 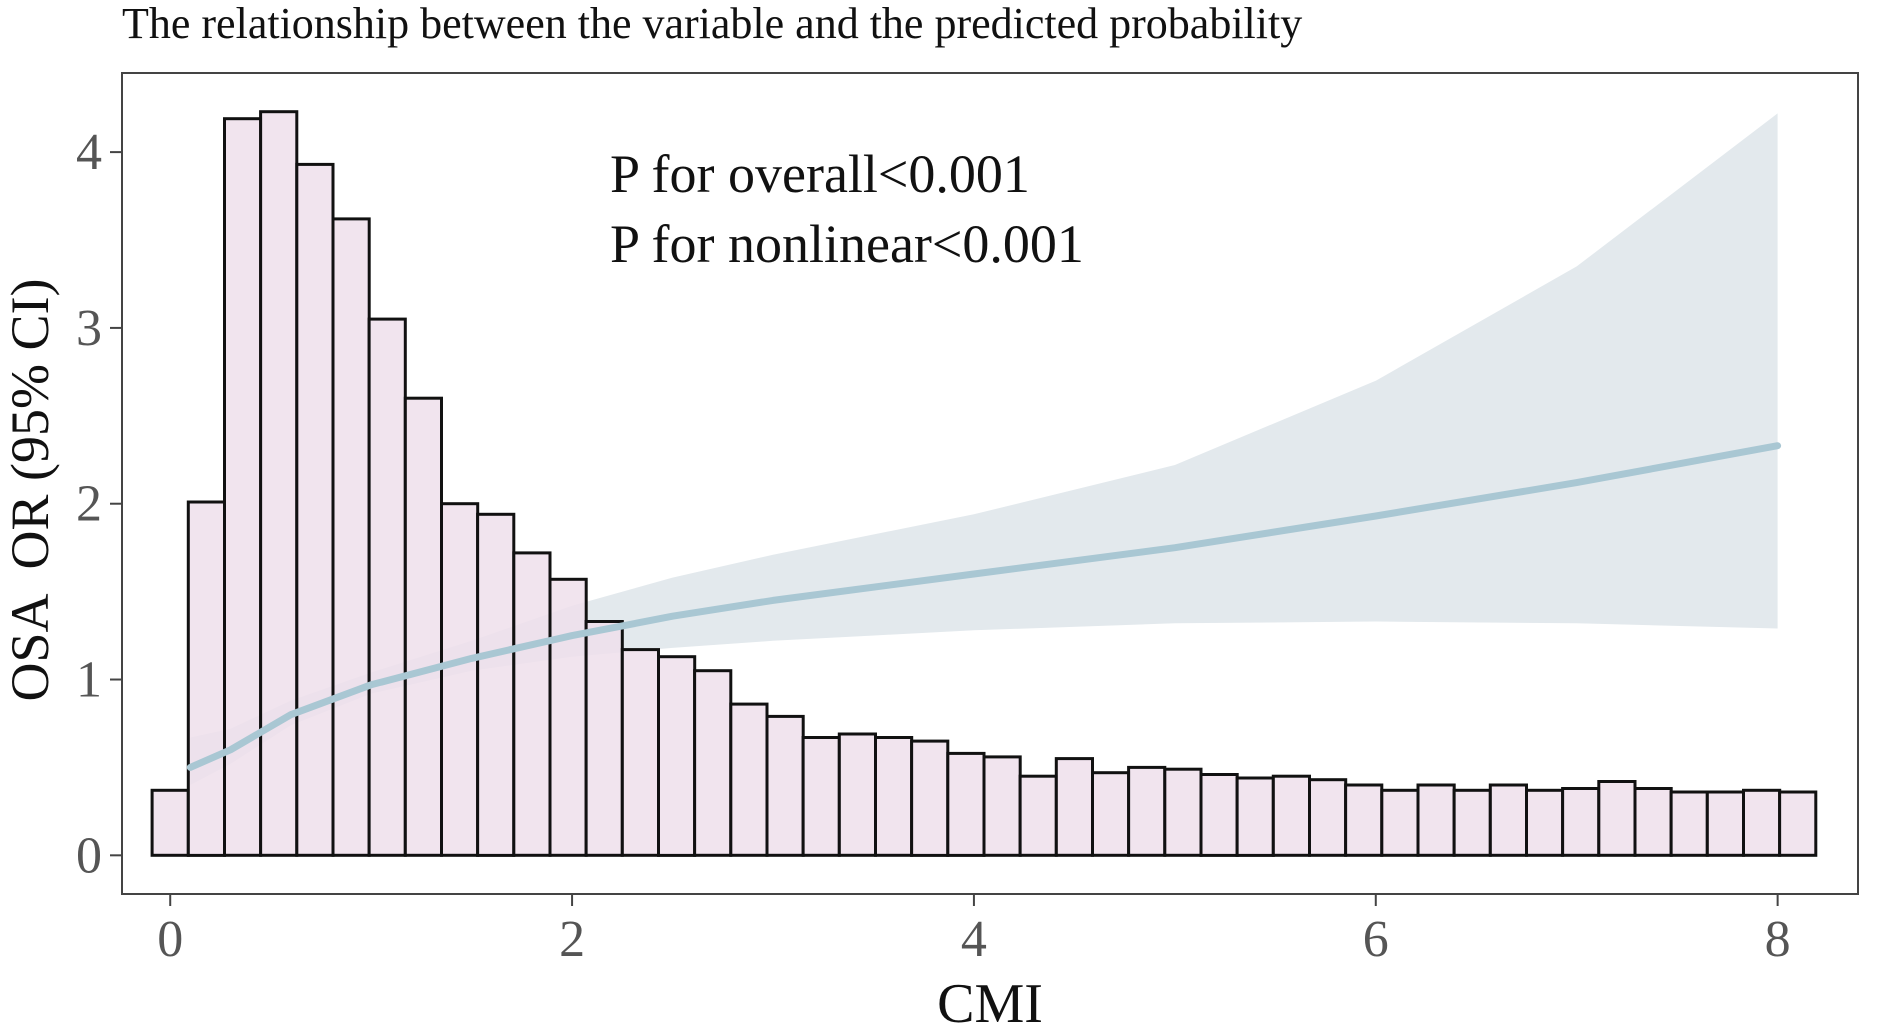 What do you see at coordinates (1376, 939) in the screenshot?
I see `x-tick-label: 6` at bounding box center [1376, 939].